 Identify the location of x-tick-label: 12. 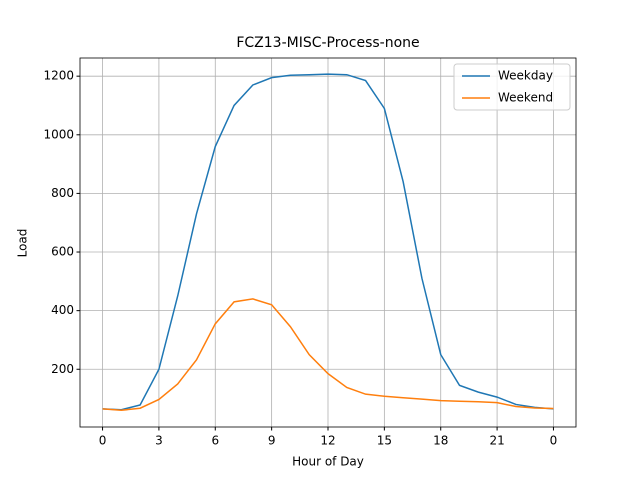
(327, 441).